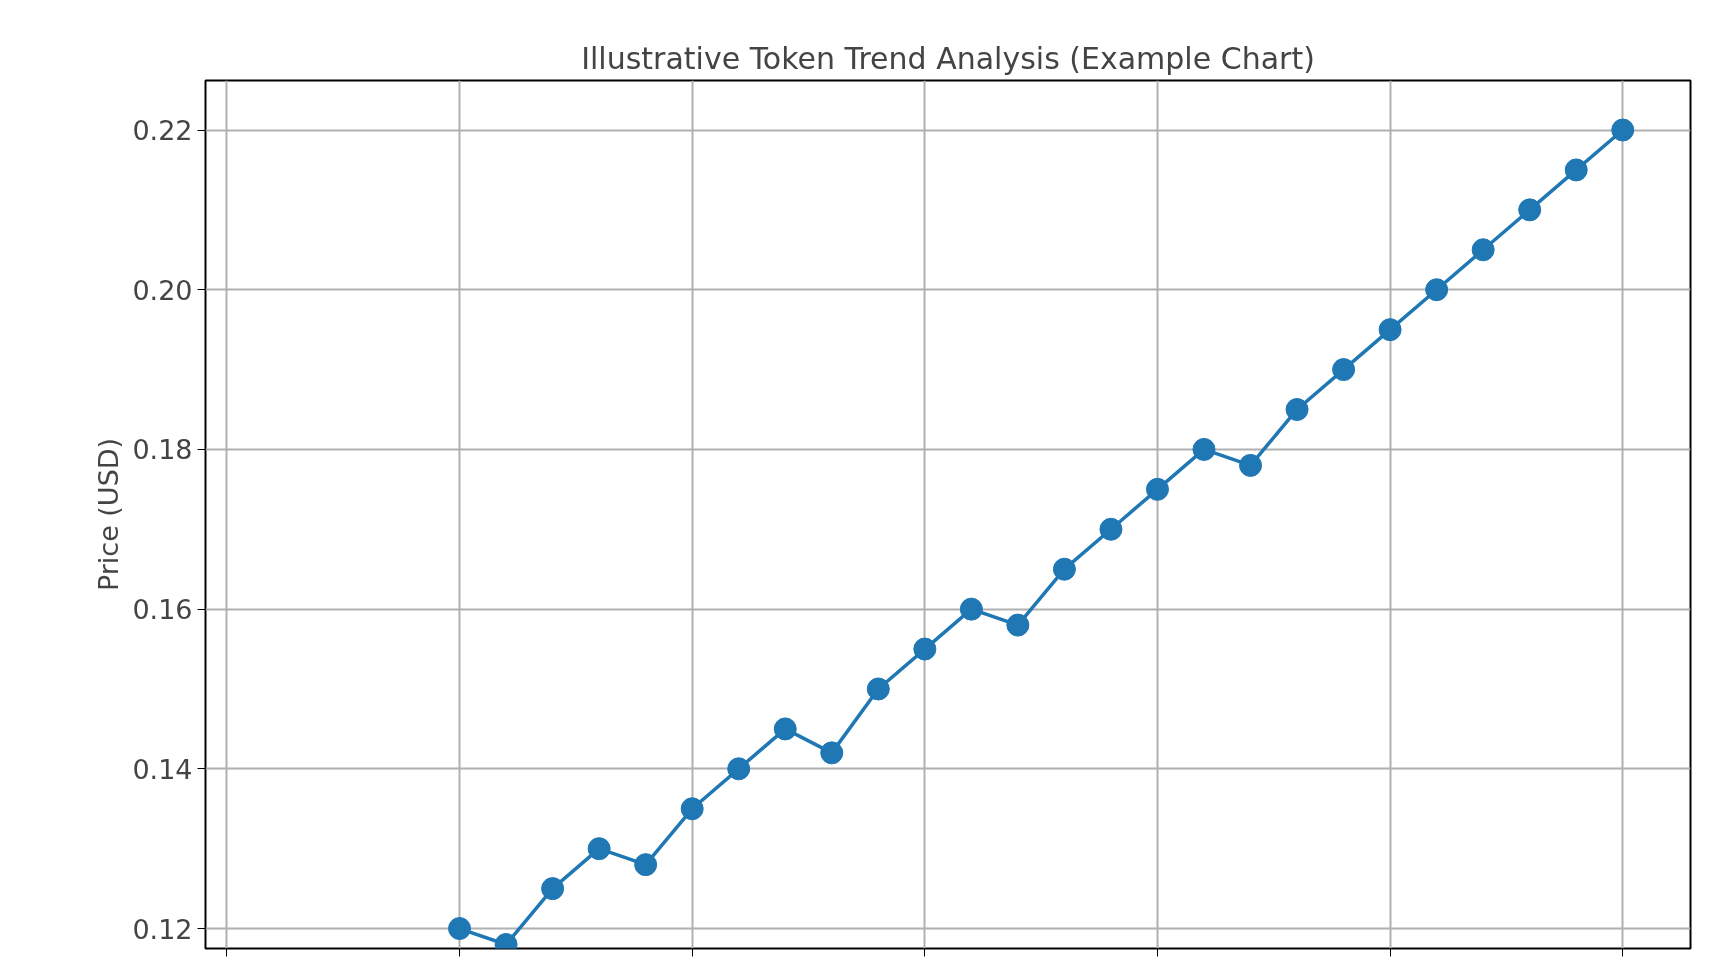 This screenshot has height=971, width=1728. What do you see at coordinates (162, 769) in the screenshot?
I see `y-tick-label: 0.14` at bounding box center [162, 769].